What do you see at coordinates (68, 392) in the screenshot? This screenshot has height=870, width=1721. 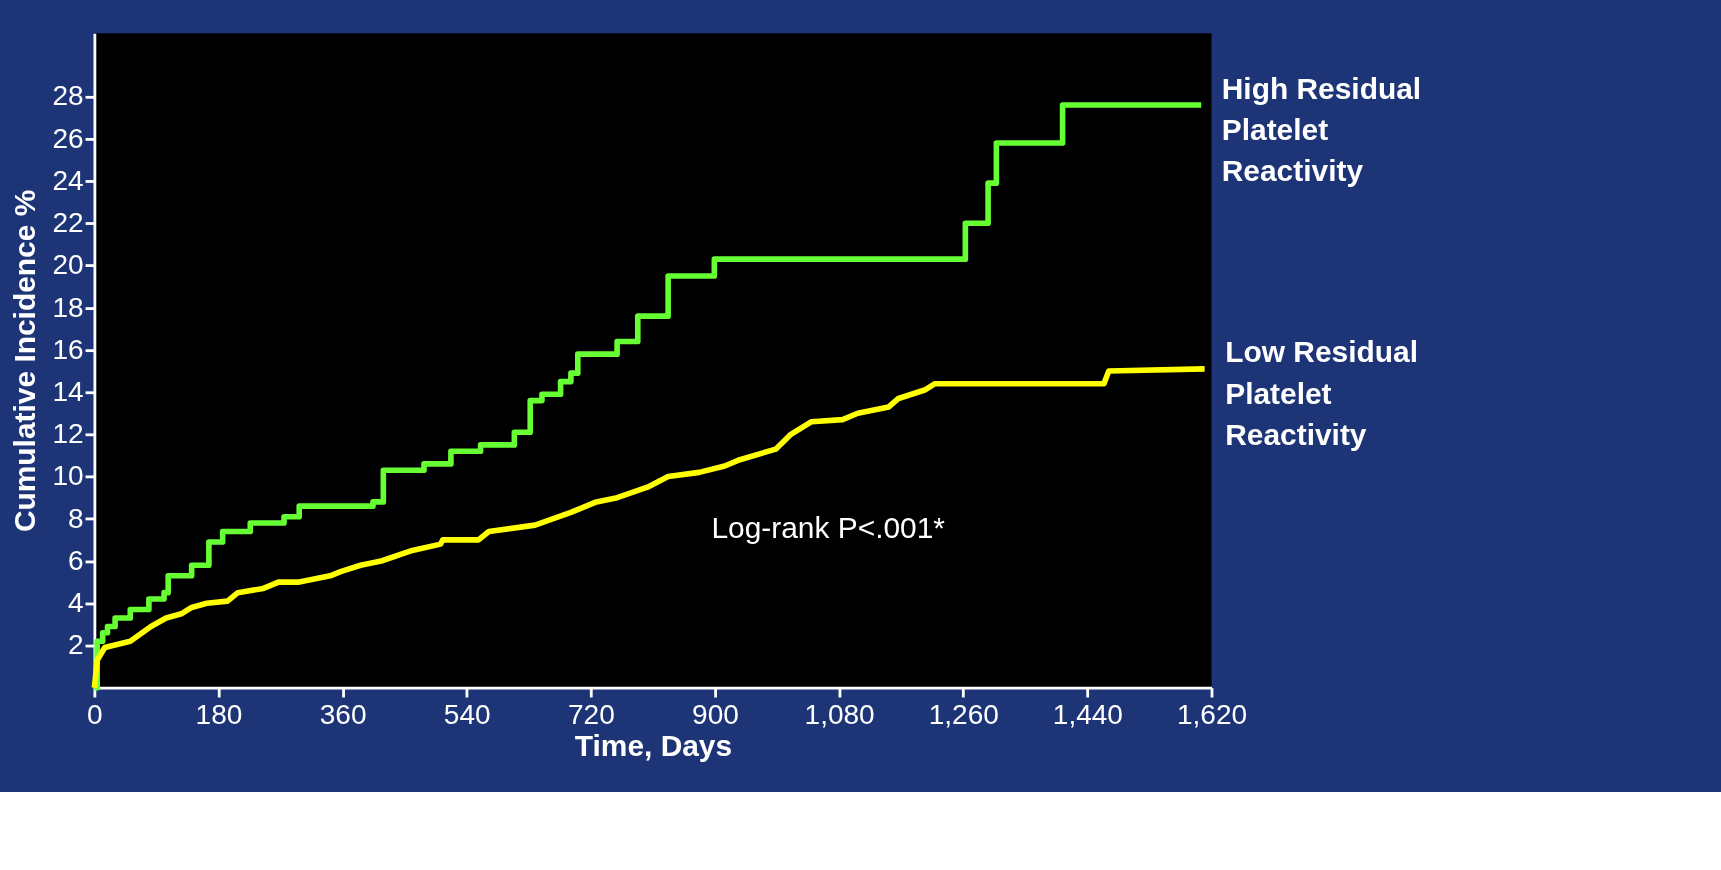 I see `y-tick-label: 14` at bounding box center [68, 392].